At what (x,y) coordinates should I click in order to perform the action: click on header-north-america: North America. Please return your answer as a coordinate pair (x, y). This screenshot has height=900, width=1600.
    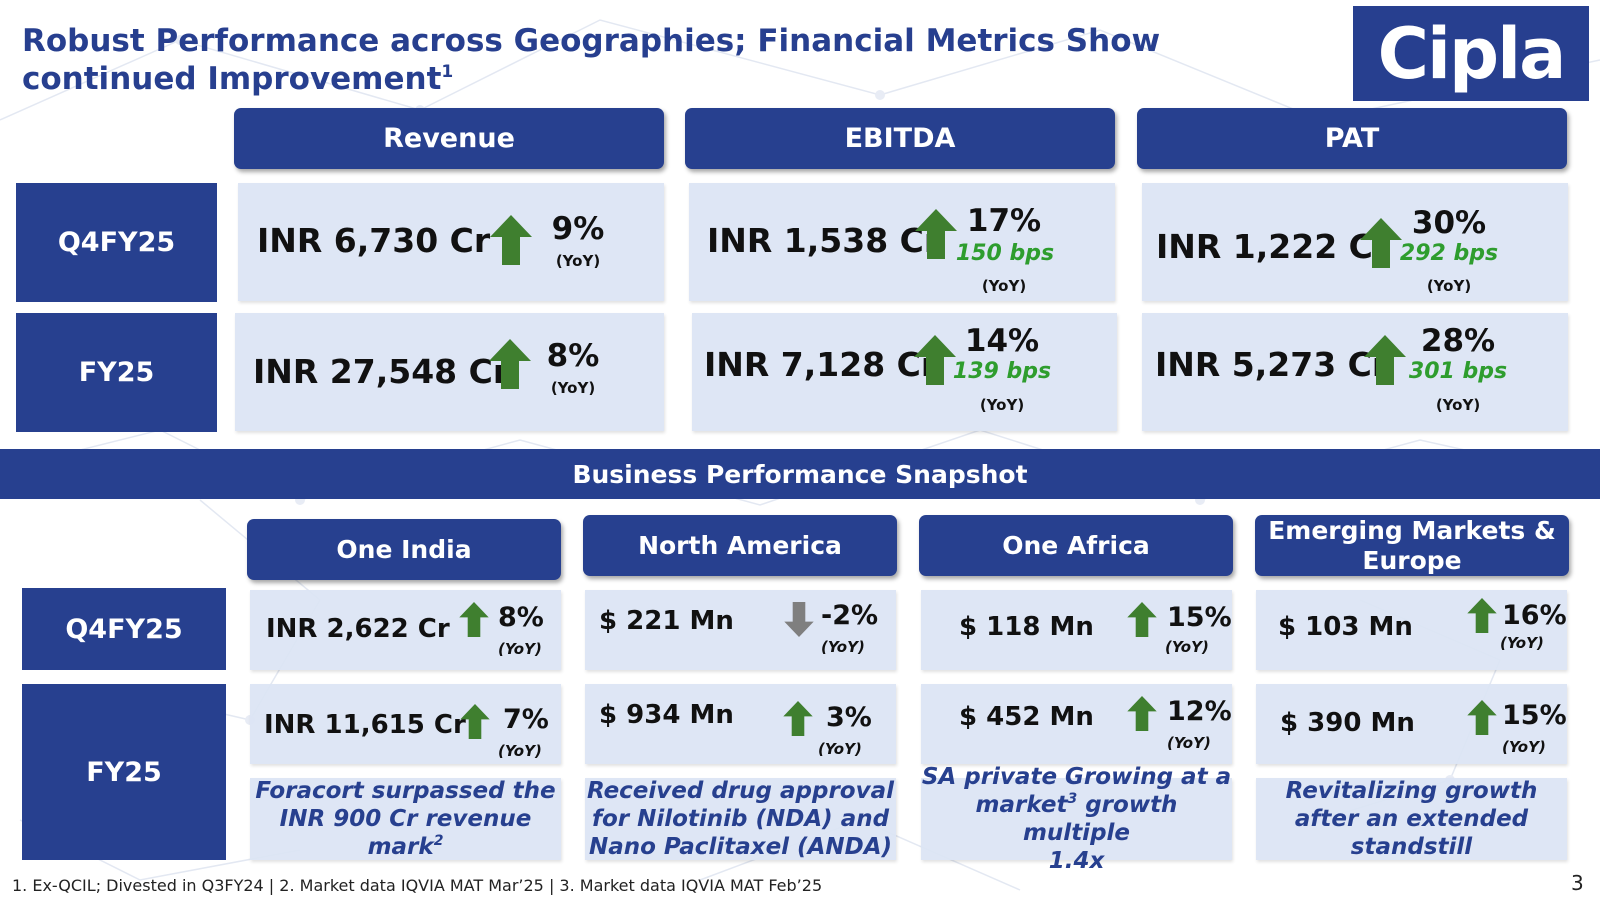
    Looking at the image, I should click on (740, 545).